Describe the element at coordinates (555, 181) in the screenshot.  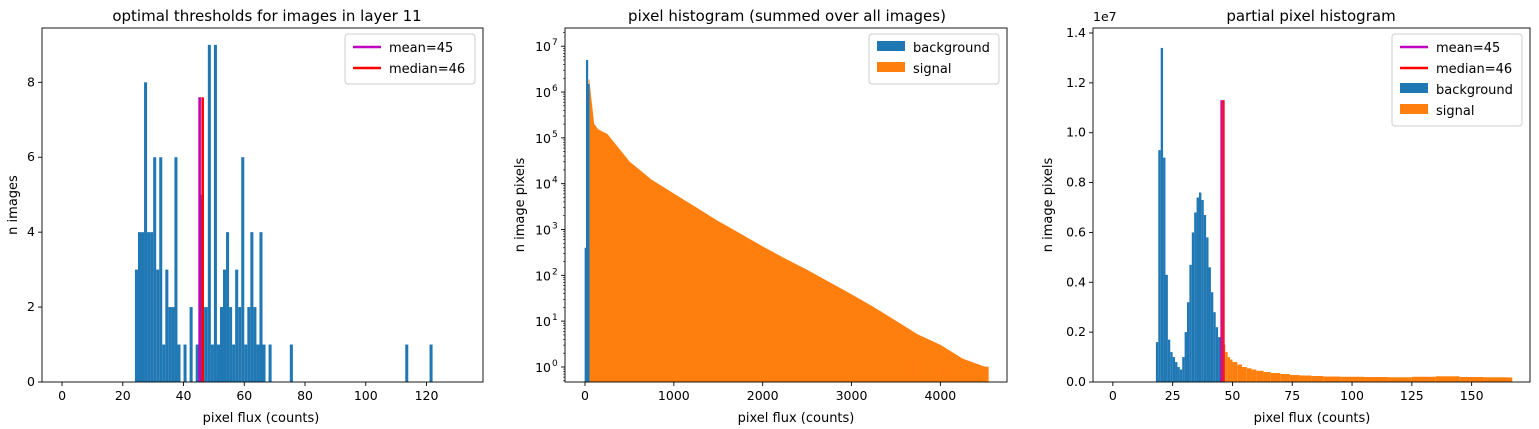
I see `y-tick-exponent: 4` at that location.